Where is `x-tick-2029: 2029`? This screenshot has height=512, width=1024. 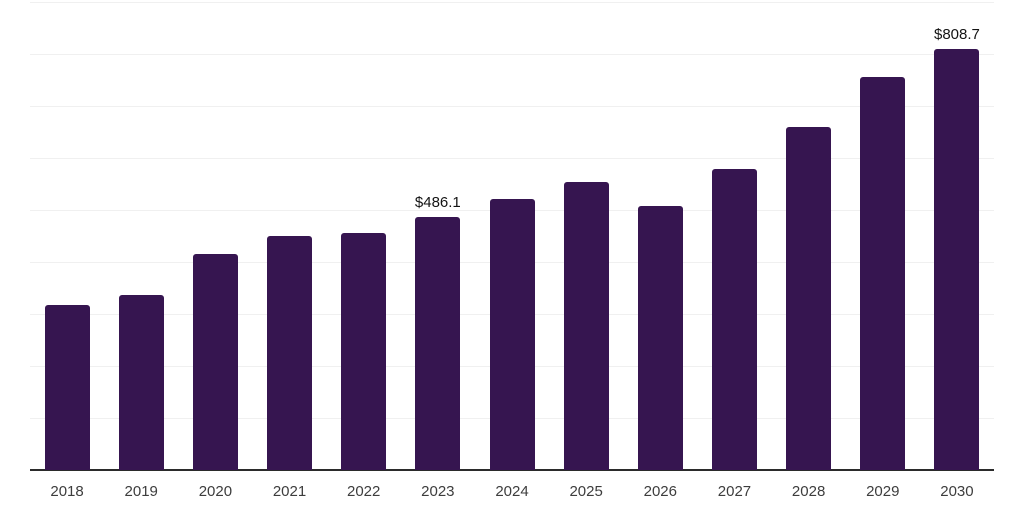 x-tick-2029: 2029 is located at coordinates (883, 491).